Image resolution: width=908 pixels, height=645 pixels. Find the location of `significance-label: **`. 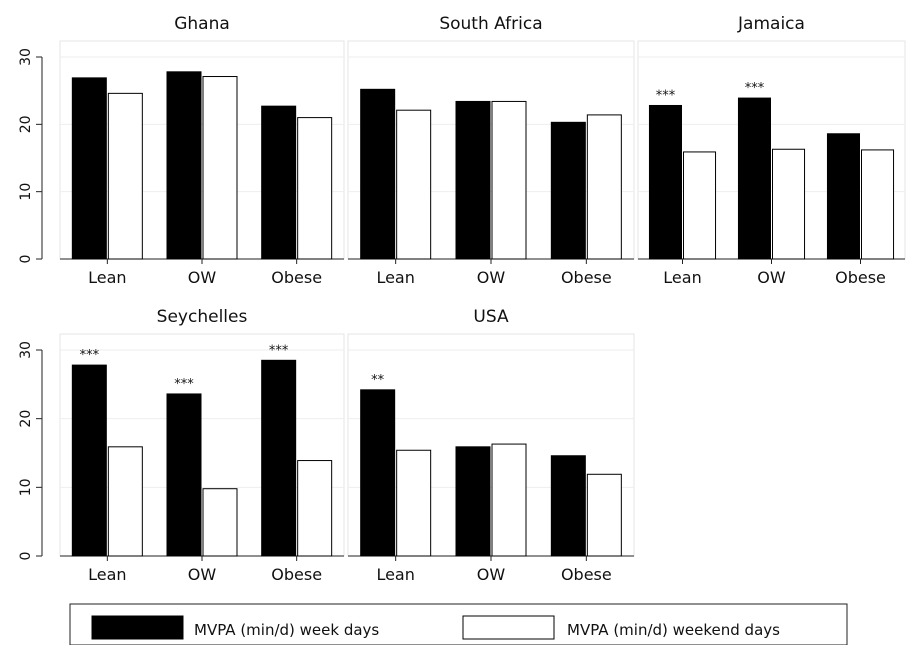

significance-label: ** is located at coordinates (378, 380).